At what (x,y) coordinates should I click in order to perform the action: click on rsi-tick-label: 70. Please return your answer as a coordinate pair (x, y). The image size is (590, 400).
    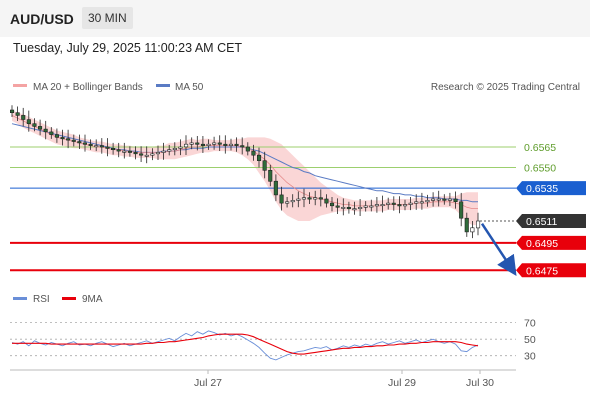
    Looking at the image, I should click on (530, 324).